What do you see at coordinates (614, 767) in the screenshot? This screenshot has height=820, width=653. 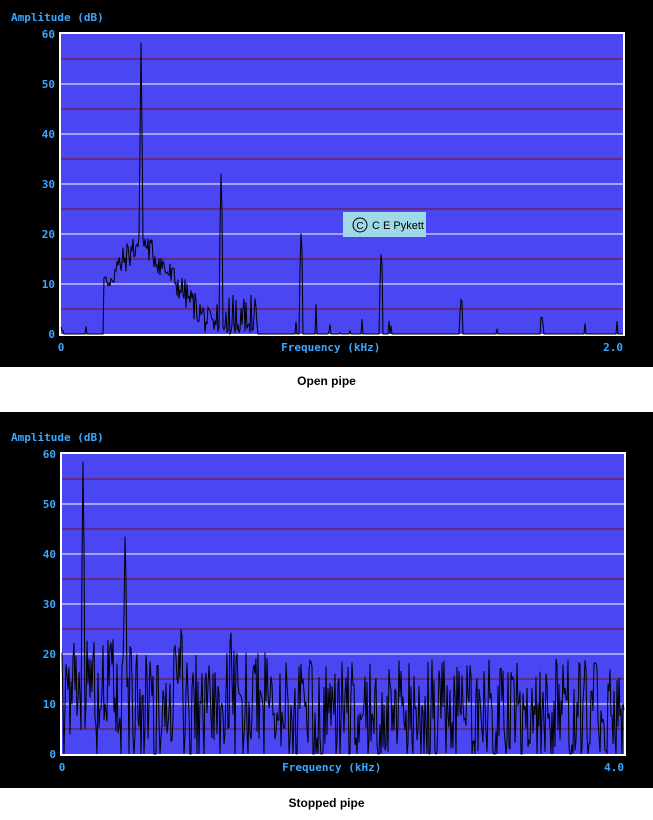 I see `x-tick-label: 4.0` at bounding box center [614, 767].